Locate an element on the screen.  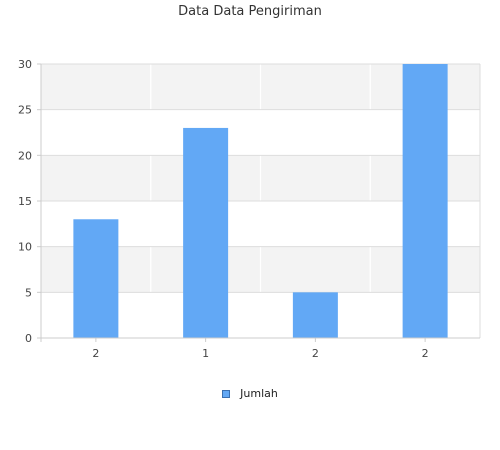
legend: Jumlah is located at coordinates (250, 393).